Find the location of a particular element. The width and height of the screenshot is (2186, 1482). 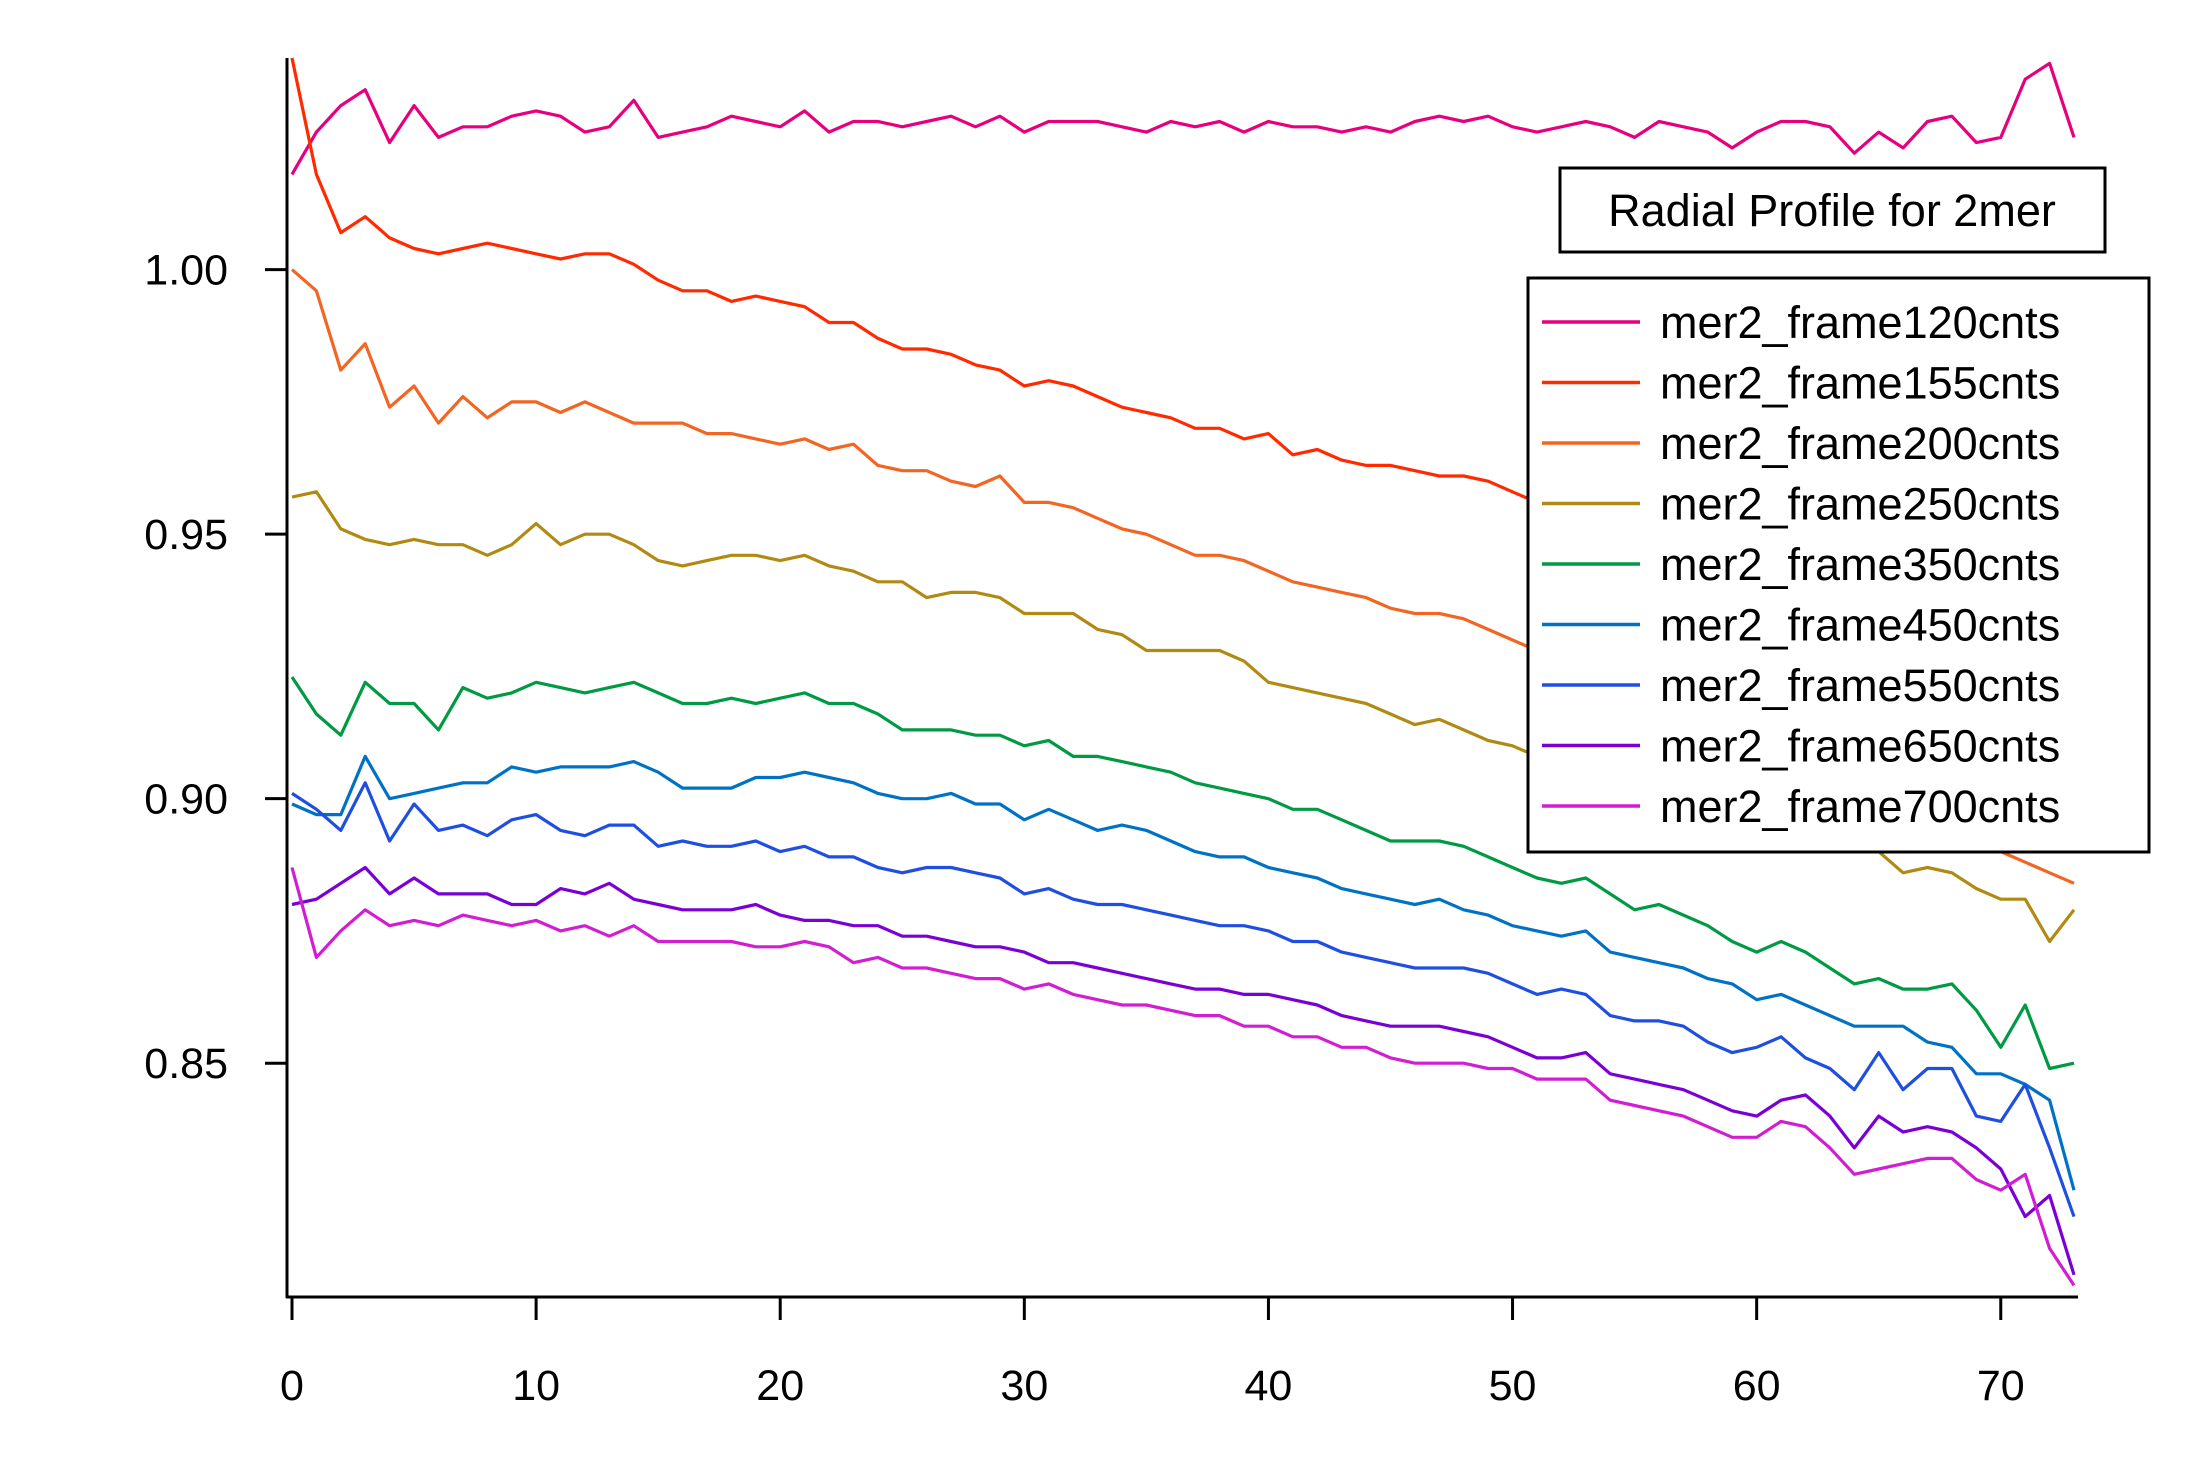

legend-entry: mer2_frame250cnts is located at coordinates (1801, 504).